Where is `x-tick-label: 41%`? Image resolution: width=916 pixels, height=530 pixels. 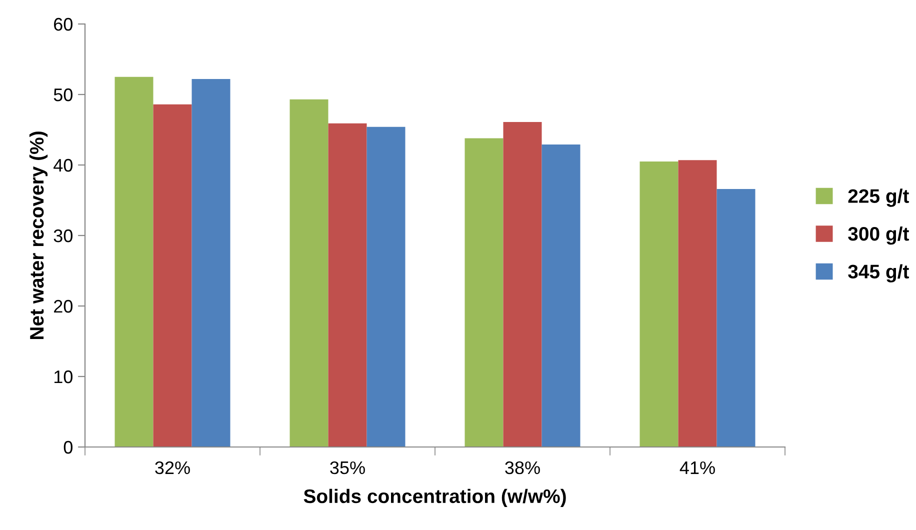
x-tick-label: 41% is located at coordinates (697, 467).